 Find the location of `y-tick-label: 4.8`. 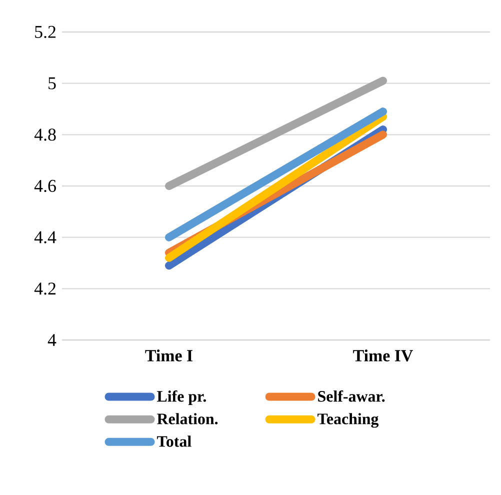

y-tick-label: 4.8 is located at coordinates (45, 134).